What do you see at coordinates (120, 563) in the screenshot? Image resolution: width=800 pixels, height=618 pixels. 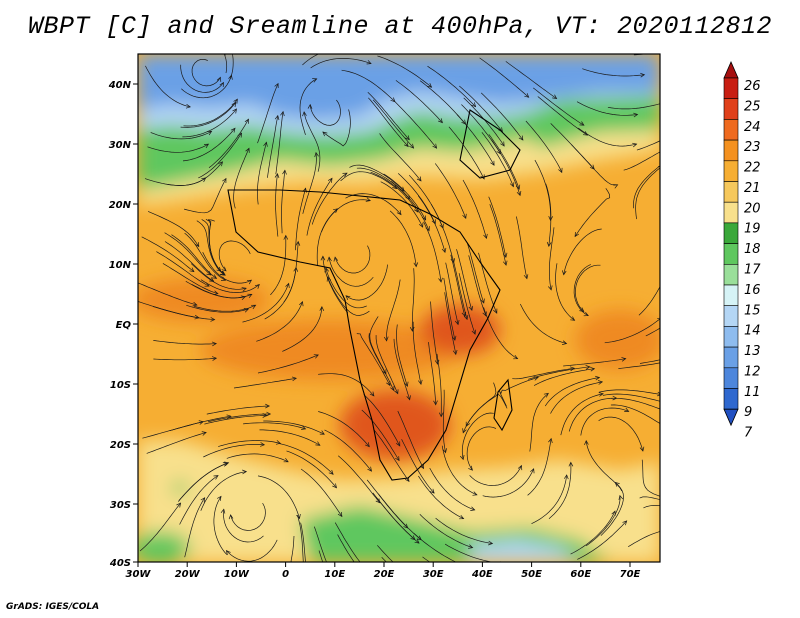 I see `lat-tick-label: 40S` at bounding box center [120, 563].